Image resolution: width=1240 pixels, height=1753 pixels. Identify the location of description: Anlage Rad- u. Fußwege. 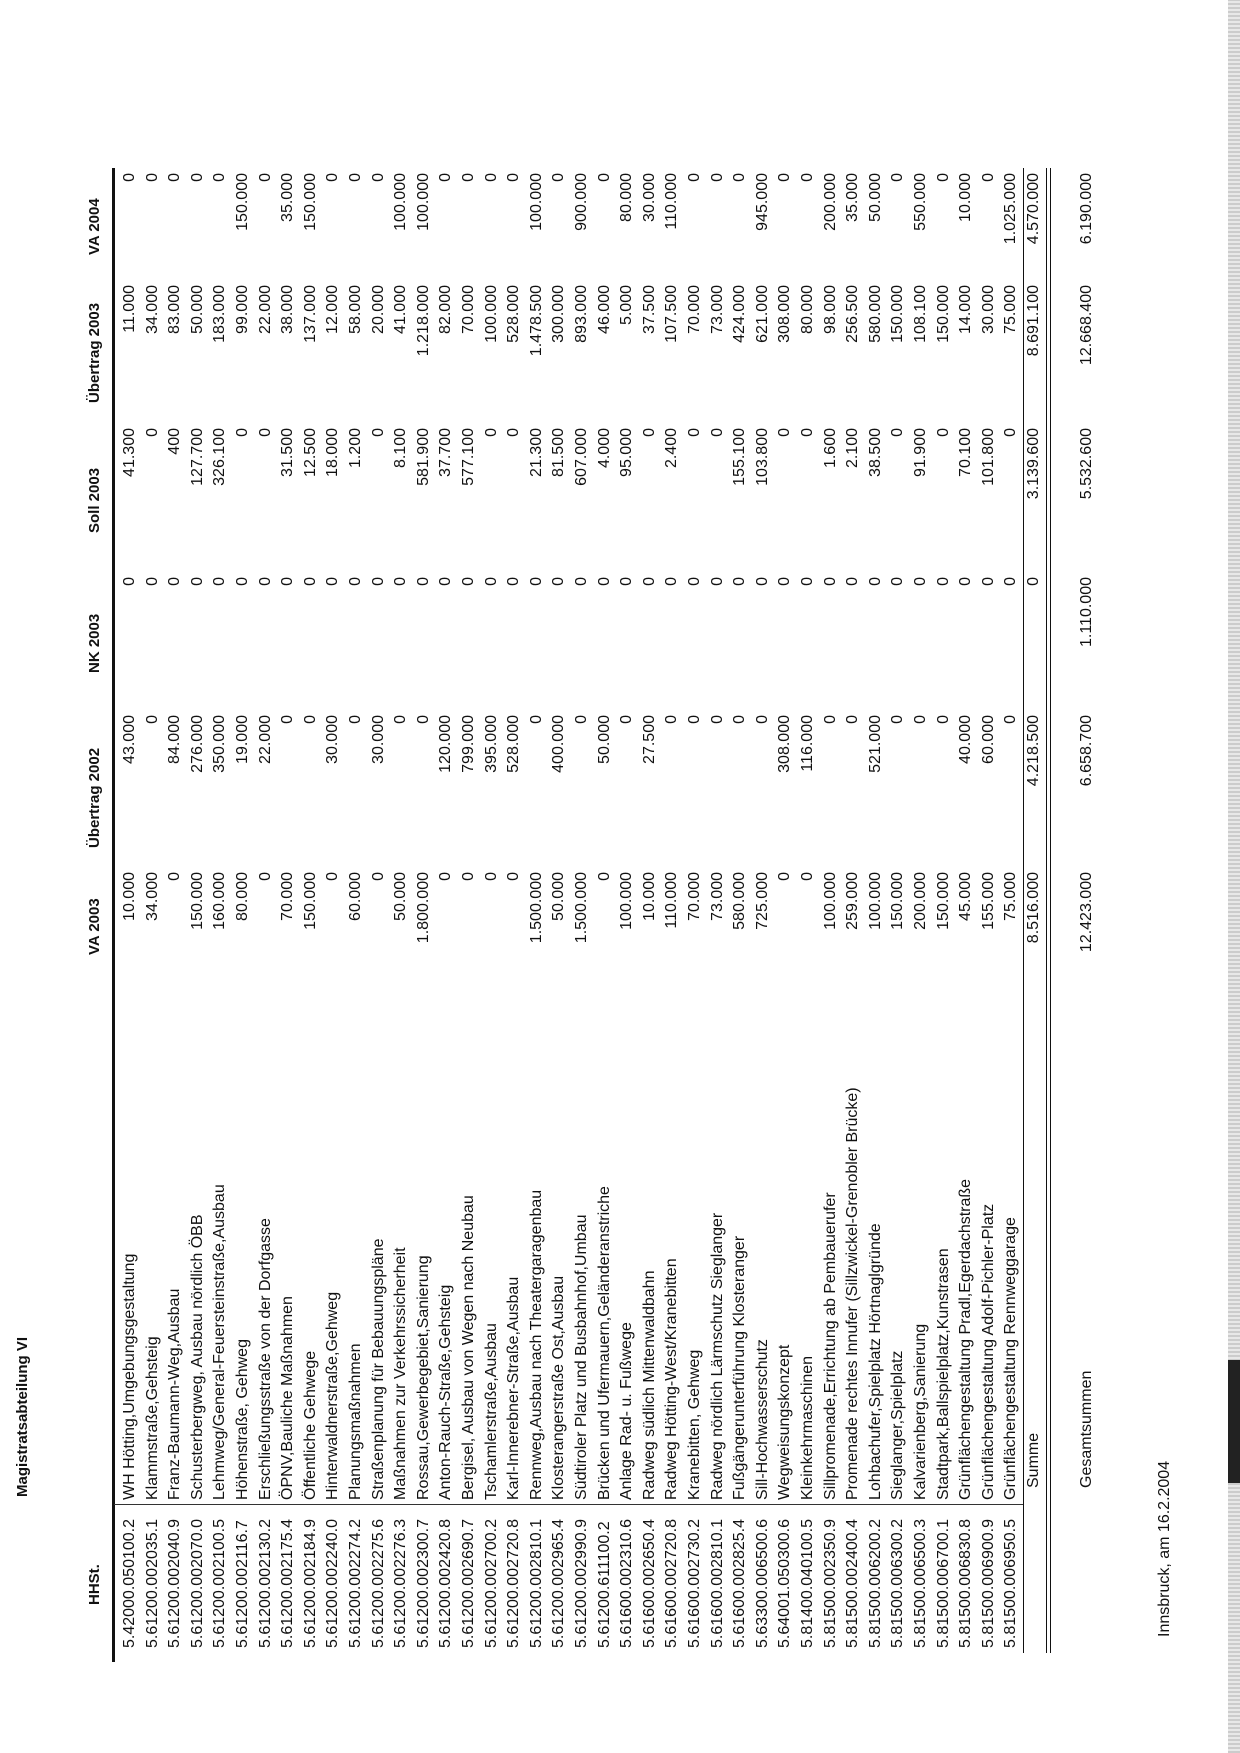
(627, 1411).